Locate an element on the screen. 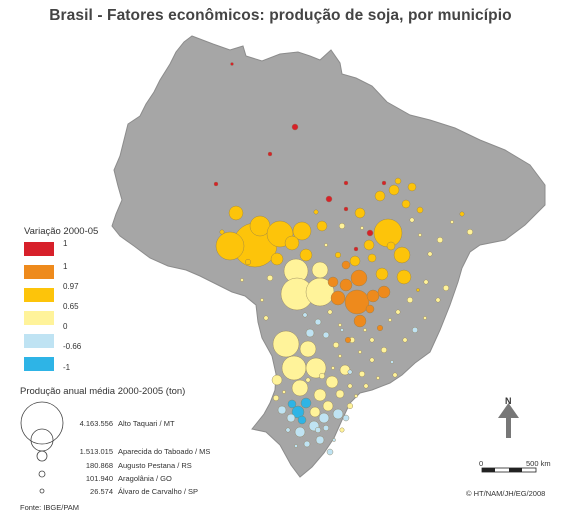 Image resolution: width=561 pixels, height=518 pixels. production-value-label: 26.574 is located at coordinates (101, 491).